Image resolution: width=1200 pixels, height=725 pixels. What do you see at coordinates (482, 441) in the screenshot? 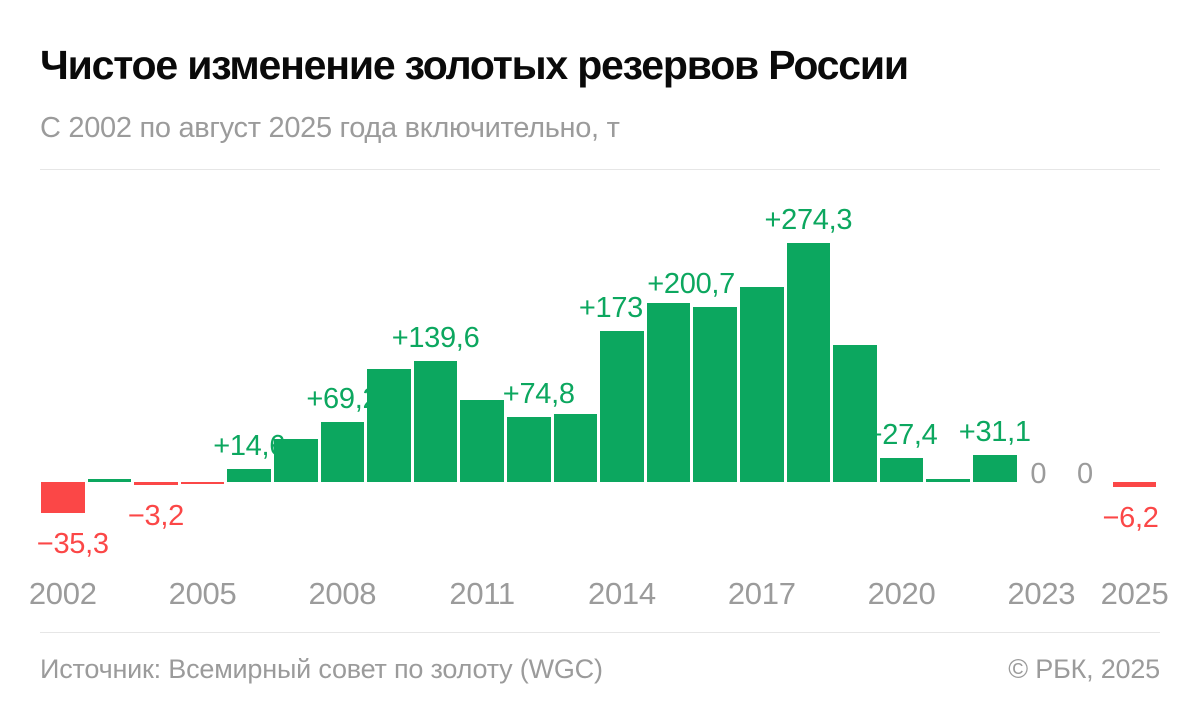
I see `bar-2011` at bounding box center [482, 441].